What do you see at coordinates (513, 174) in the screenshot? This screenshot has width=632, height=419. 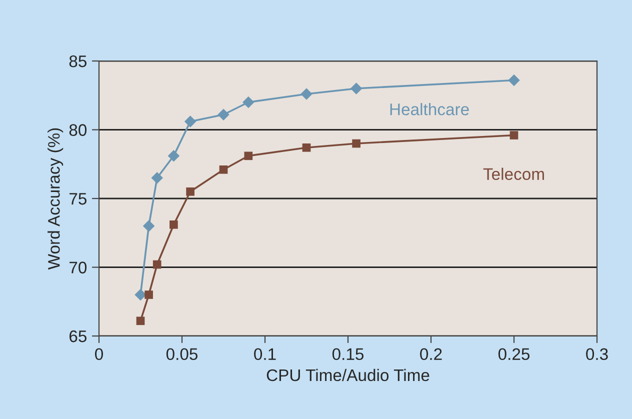 I see `series-label: Telecom` at bounding box center [513, 174].